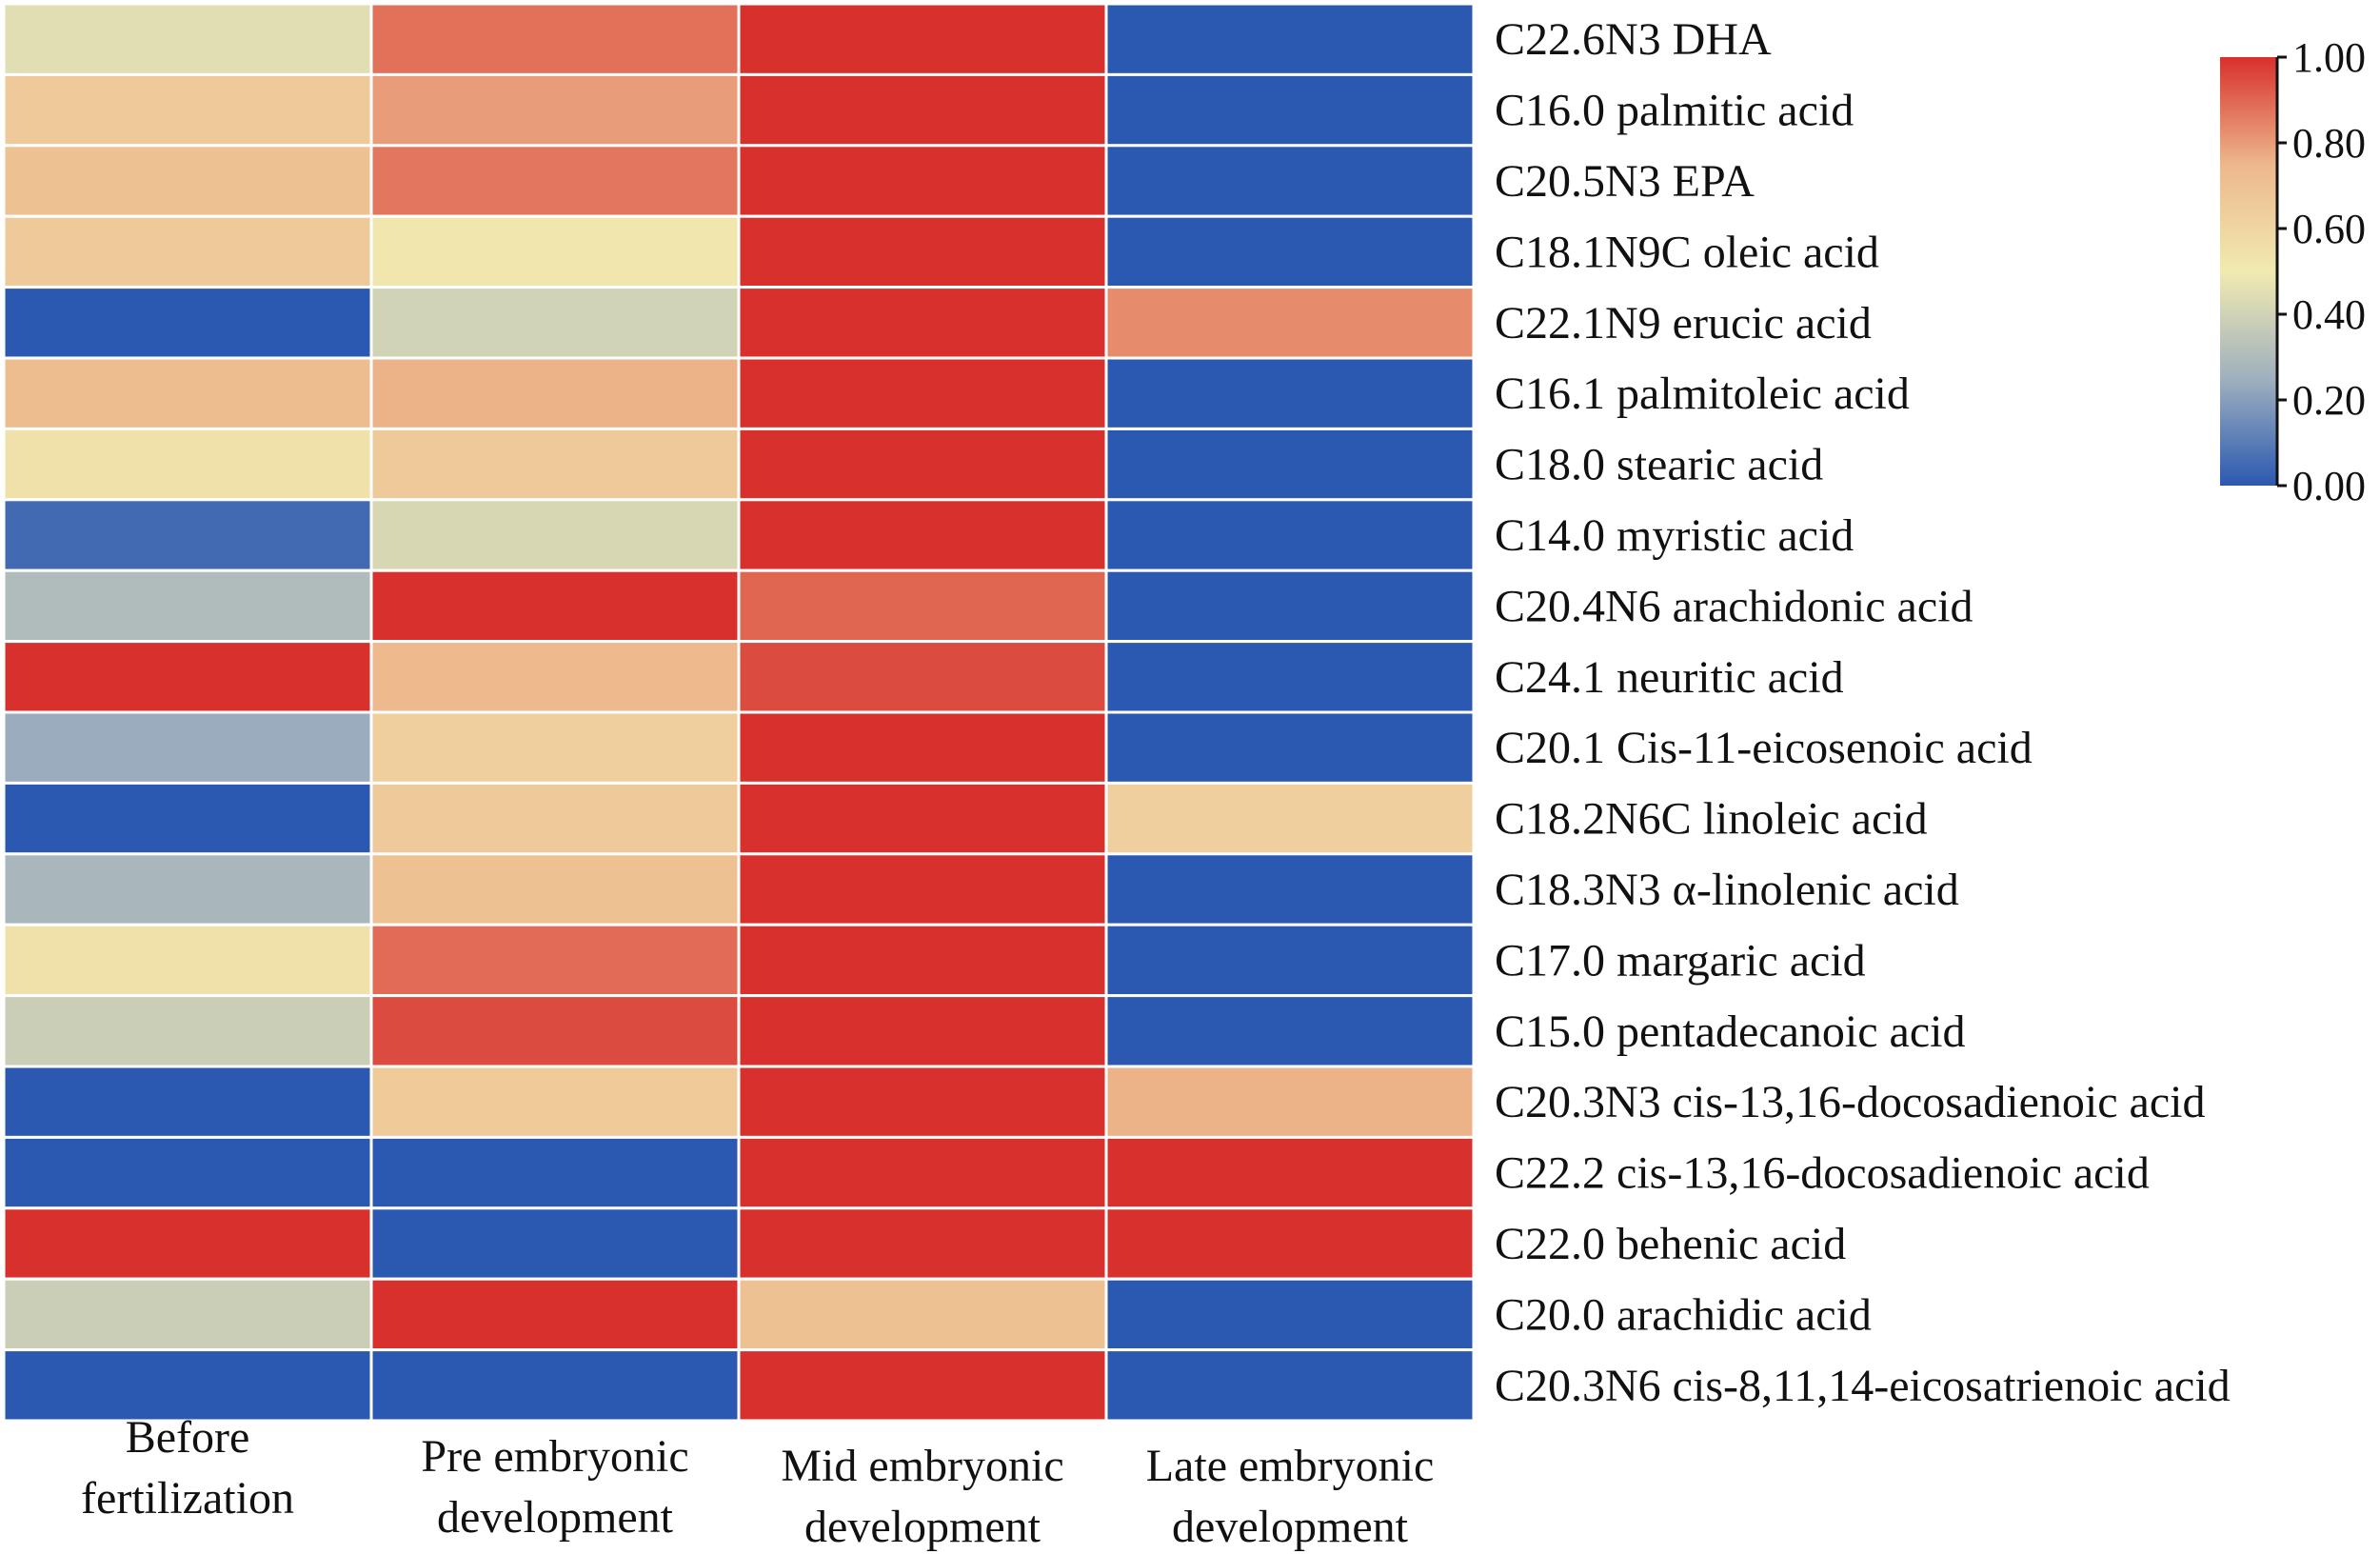 This screenshot has width=2380, height=1554. Describe the element at coordinates (1850, 1102) in the screenshot. I see `row-label: C20.3N3 cis-13,16-docosadienoic acid` at that location.